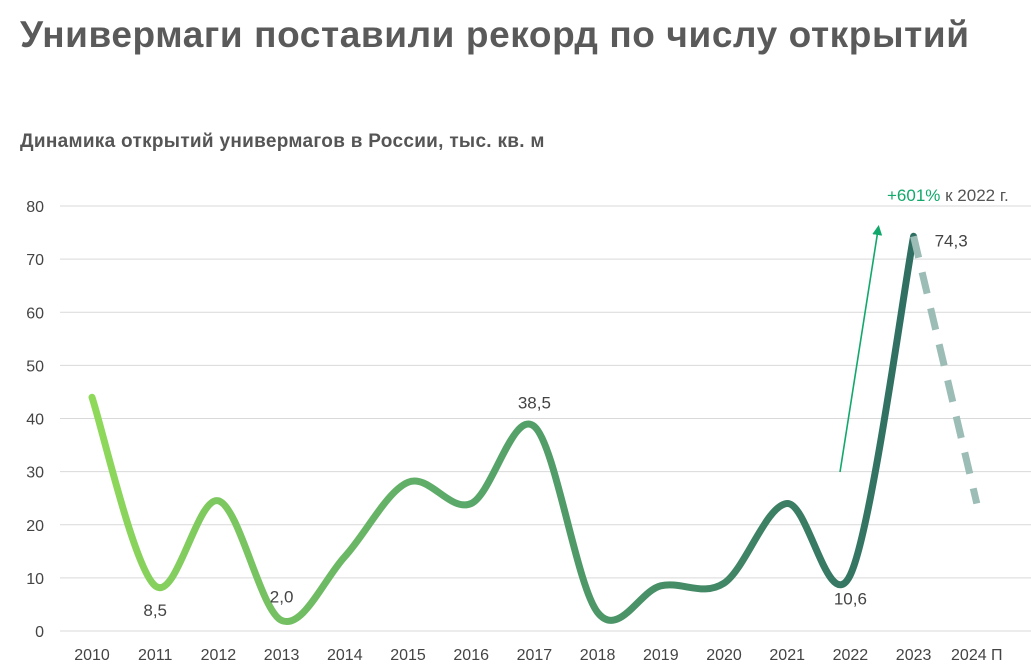 This screenshot has width=1031, height=668. Describe the element at coordinates (282, 655) in the screenshot. I see `x-tick-label: 2013` at that location.